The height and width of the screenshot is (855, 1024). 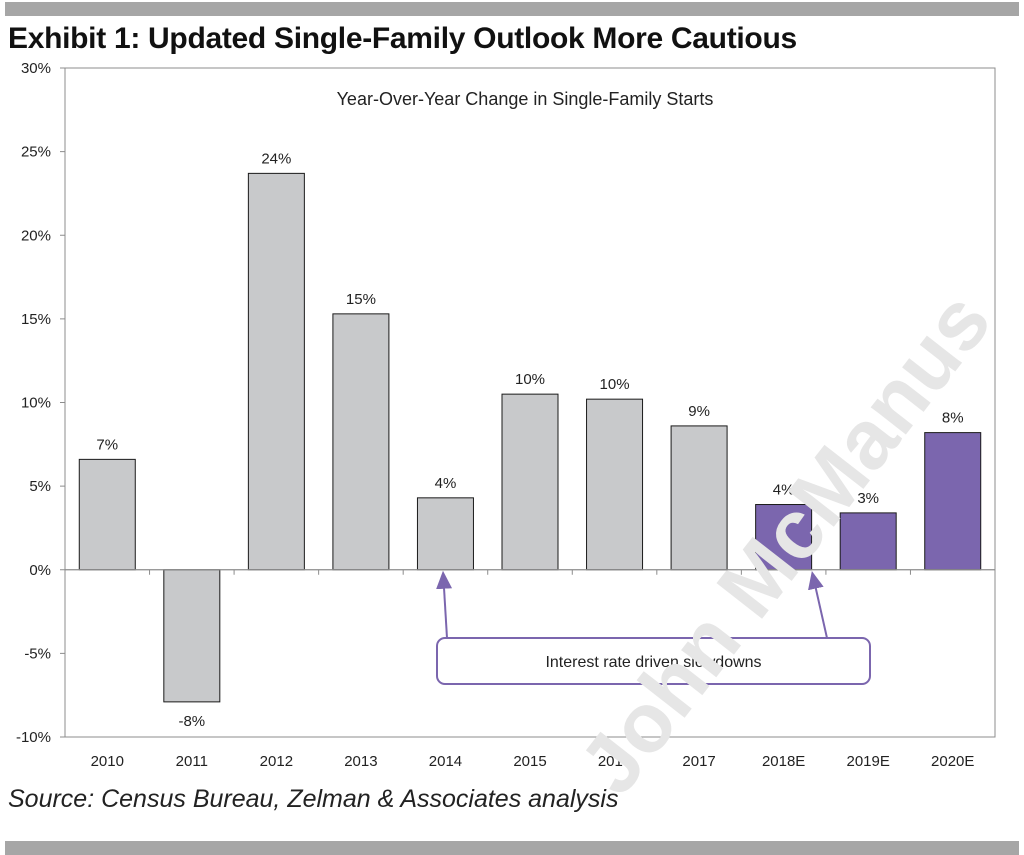 I want to click on data-label: 24%, so click(x=276, y=158).